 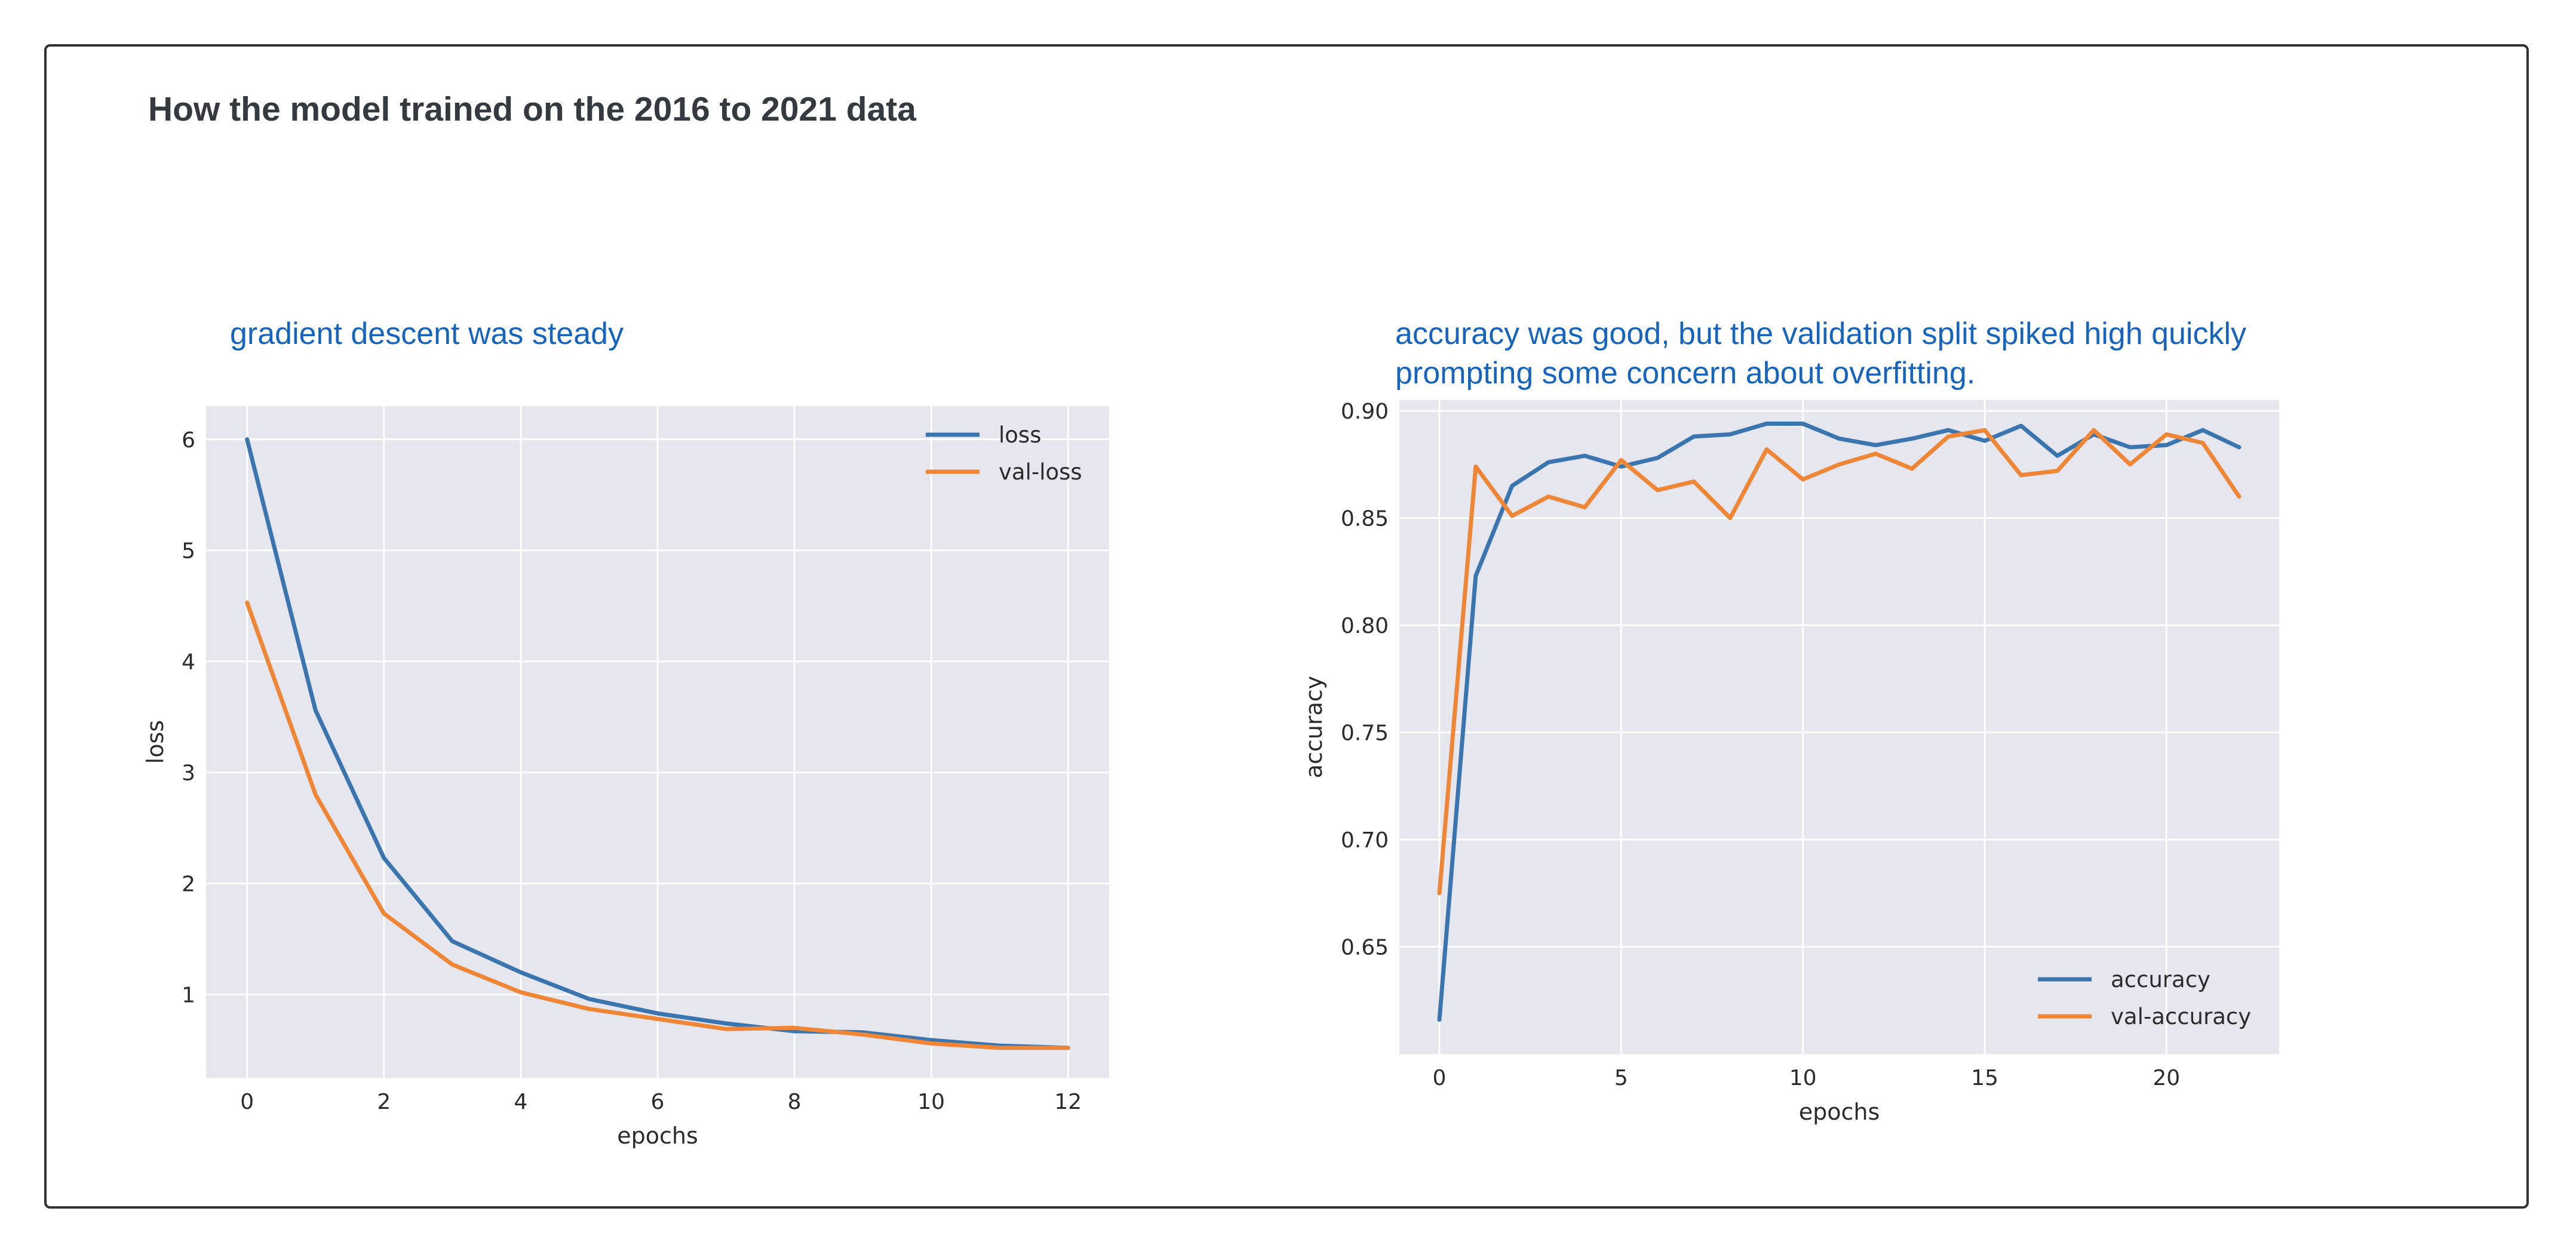 I want to click on loss-chart-caption: gradient descent was steady, so click(x=427, y=334).